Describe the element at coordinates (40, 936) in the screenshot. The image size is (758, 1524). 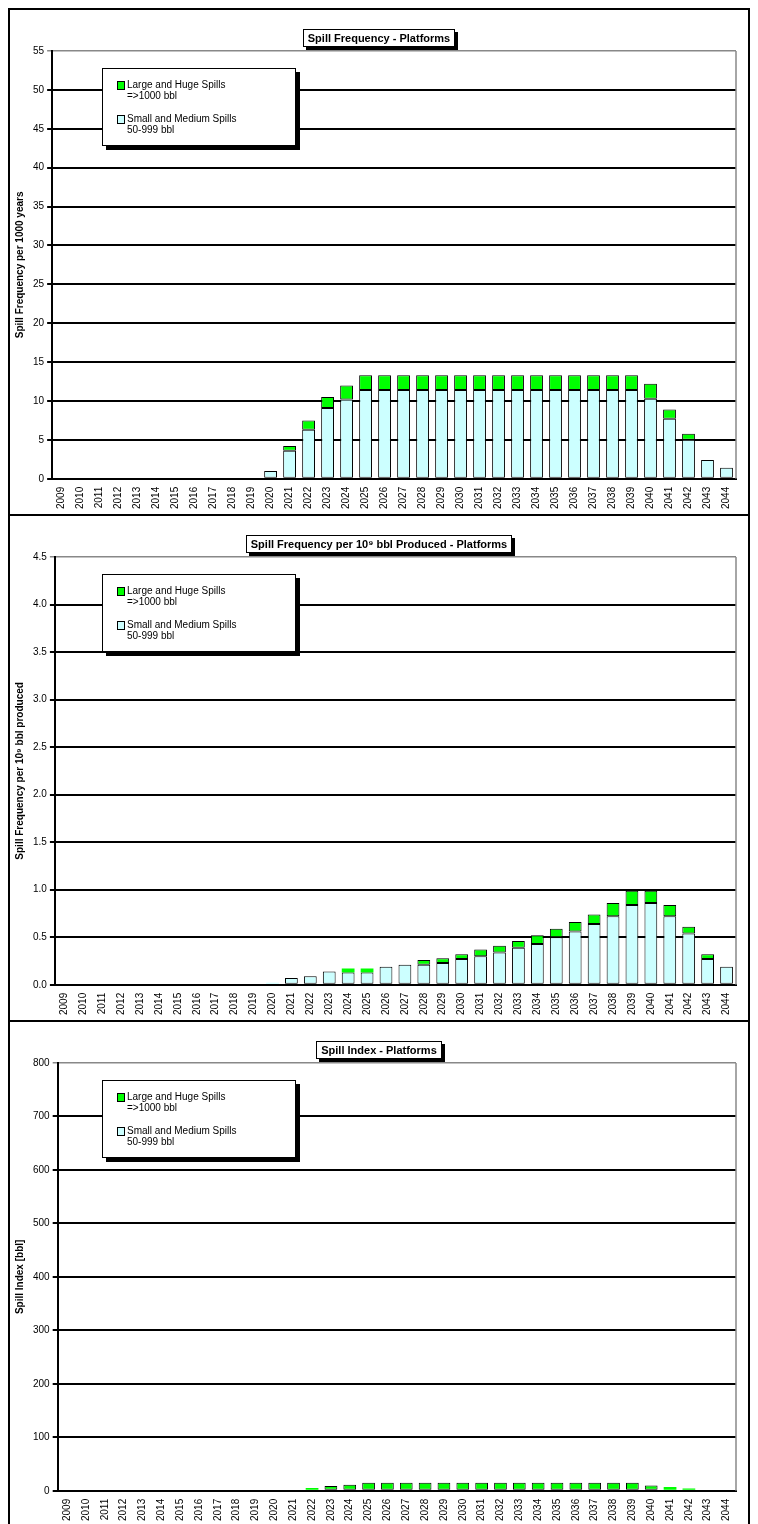
I see `y-tick-label: 0.5` at that location.